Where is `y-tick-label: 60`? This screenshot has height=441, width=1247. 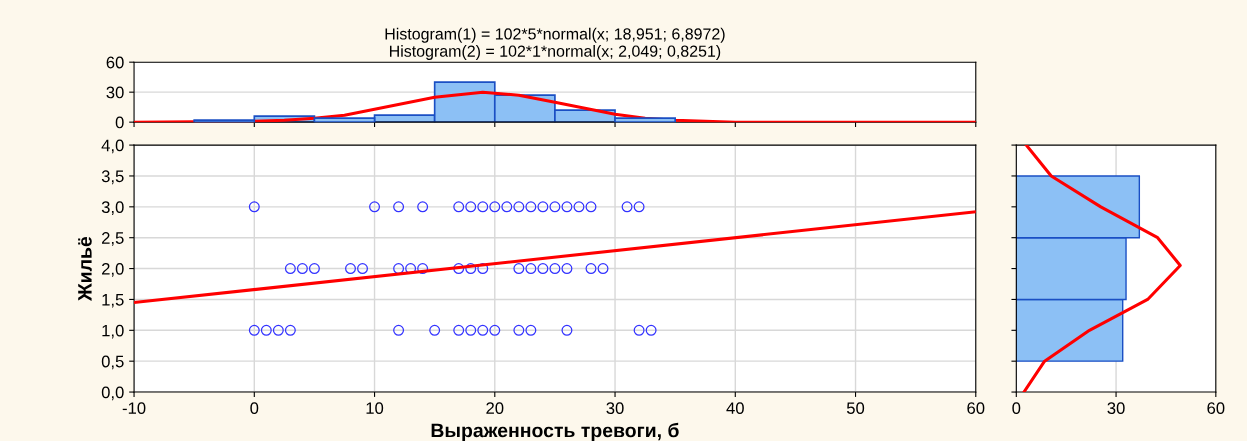
y-tick-label: 60 is located at coordinates (115, 62).